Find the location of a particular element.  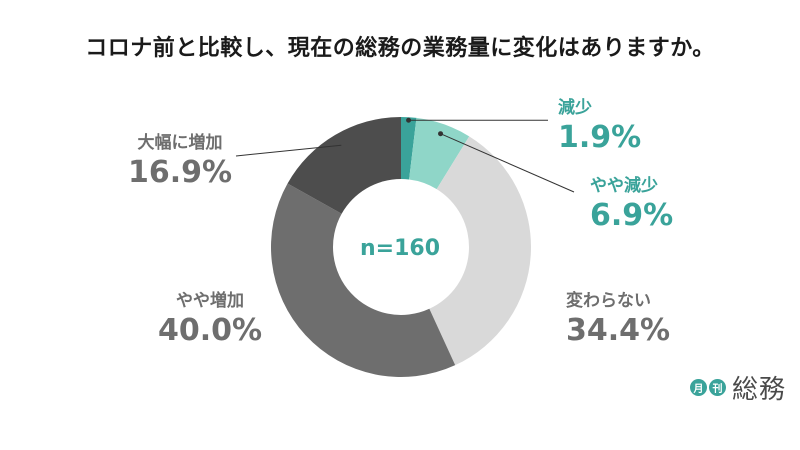

label-no-change: 変わらない 34.4% is located at coordinates (618, 319).